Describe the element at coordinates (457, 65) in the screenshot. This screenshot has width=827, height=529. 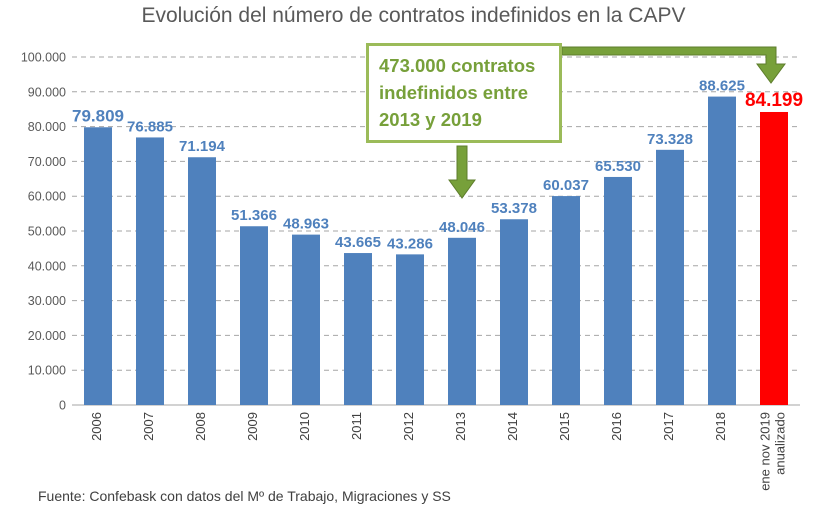
I see `callout-line-1: 473.000 contratos` at that location.